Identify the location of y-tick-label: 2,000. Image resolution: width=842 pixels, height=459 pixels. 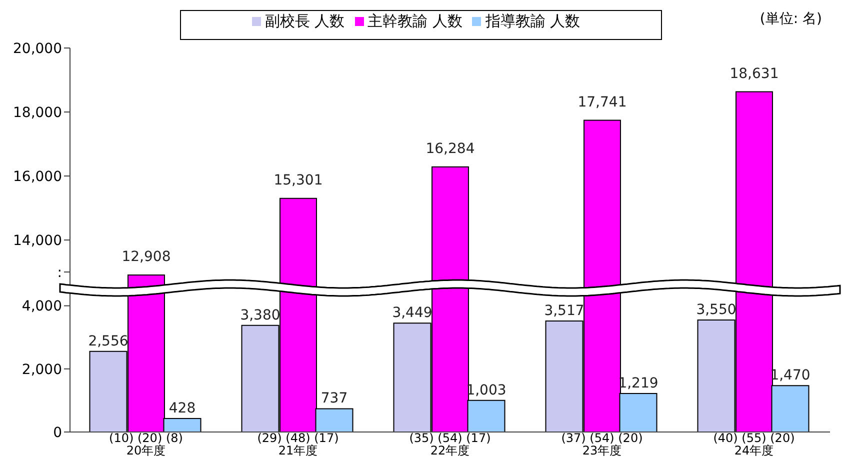
(42, 370).